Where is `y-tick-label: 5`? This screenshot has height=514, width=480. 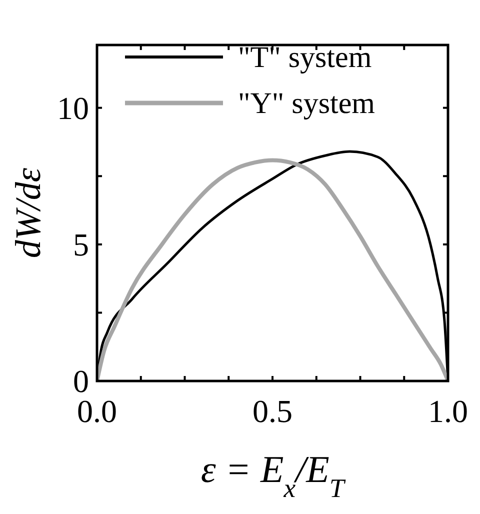 y-tick-label: 5 is located at coordinates (81, 244).